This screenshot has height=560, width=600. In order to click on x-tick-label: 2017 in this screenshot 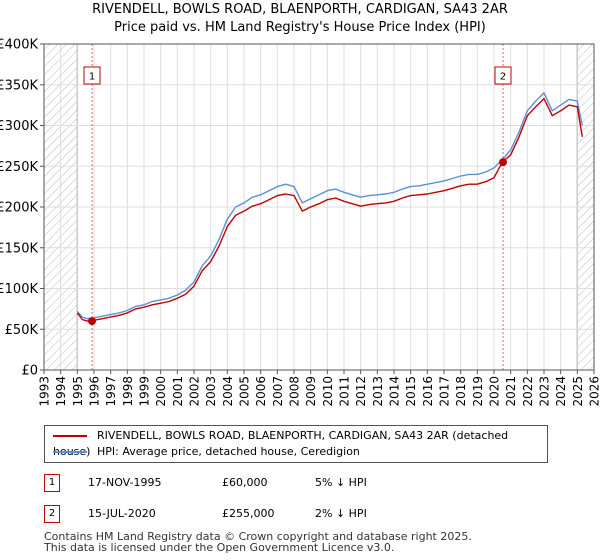, I will do `click(445, 391)`.